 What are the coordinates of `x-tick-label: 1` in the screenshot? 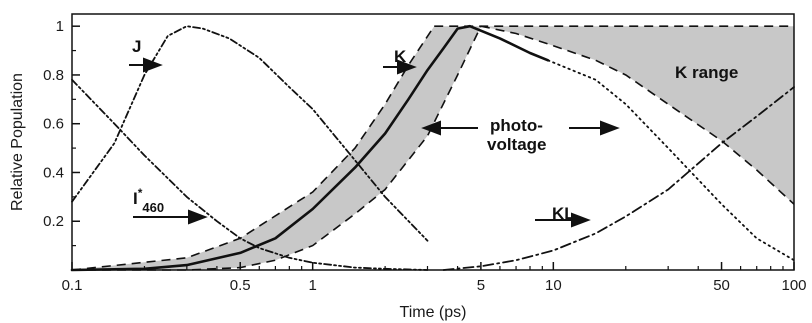 It's located at (312, 285).